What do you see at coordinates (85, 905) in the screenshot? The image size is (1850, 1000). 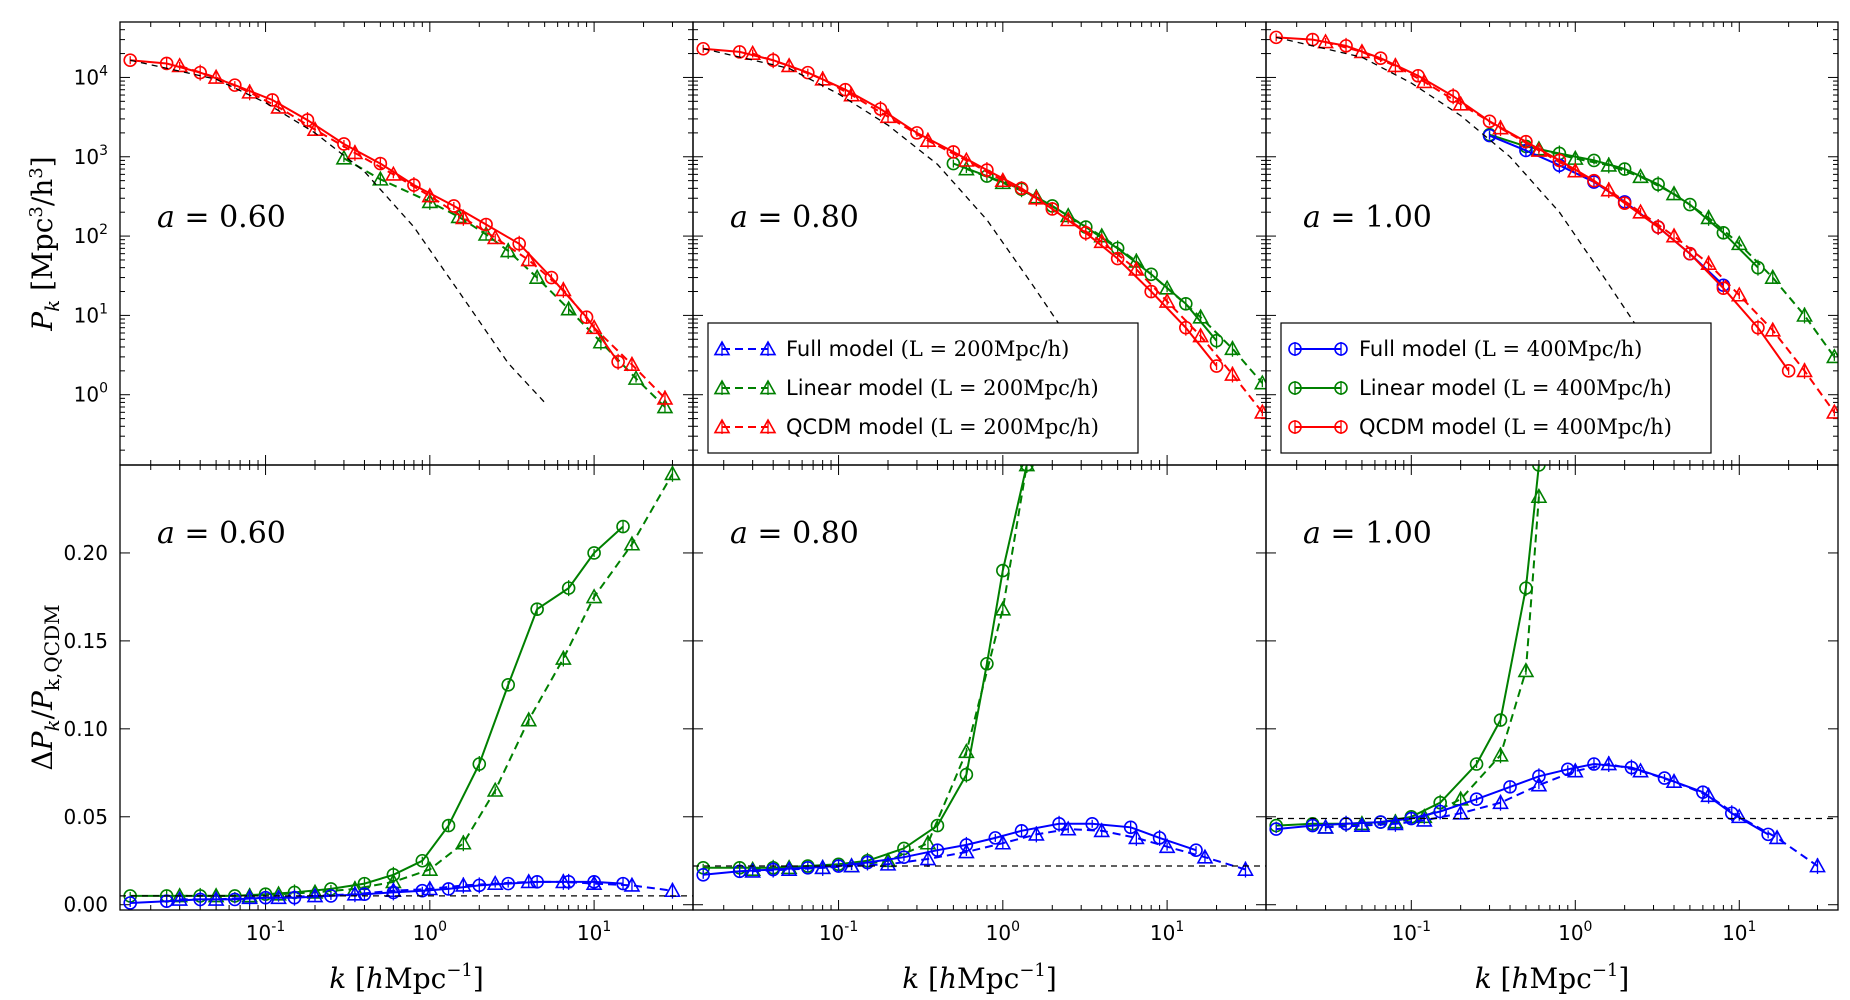 I see `y-tick-label: 0.00` at bounding box center [85, 905].